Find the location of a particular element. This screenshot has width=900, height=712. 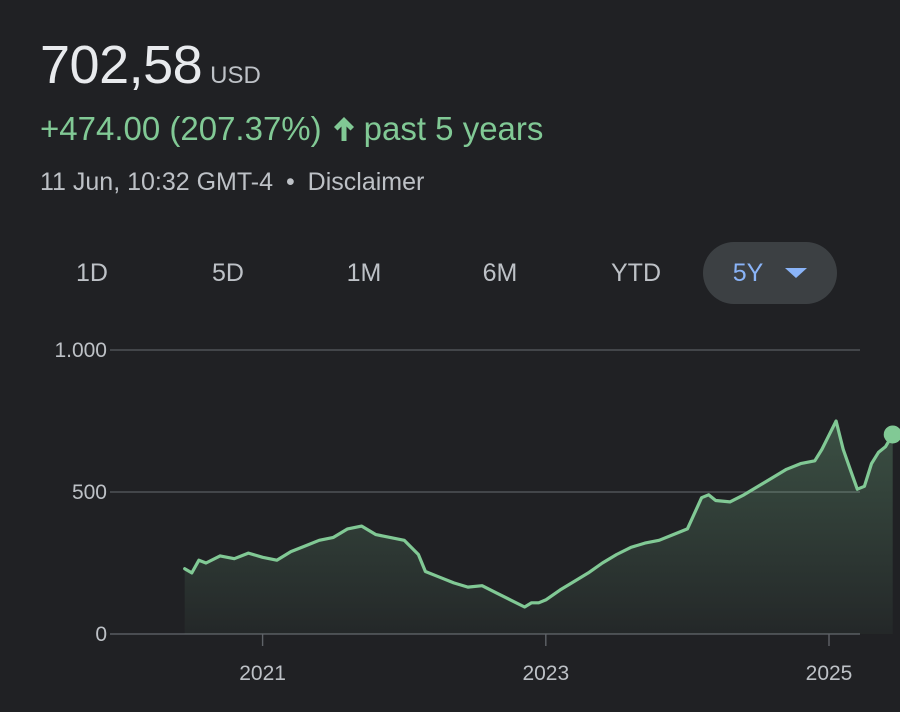

range-tabs: 1D 5D 1M 6M YTD 5Y is located at coordinates (432, 273).